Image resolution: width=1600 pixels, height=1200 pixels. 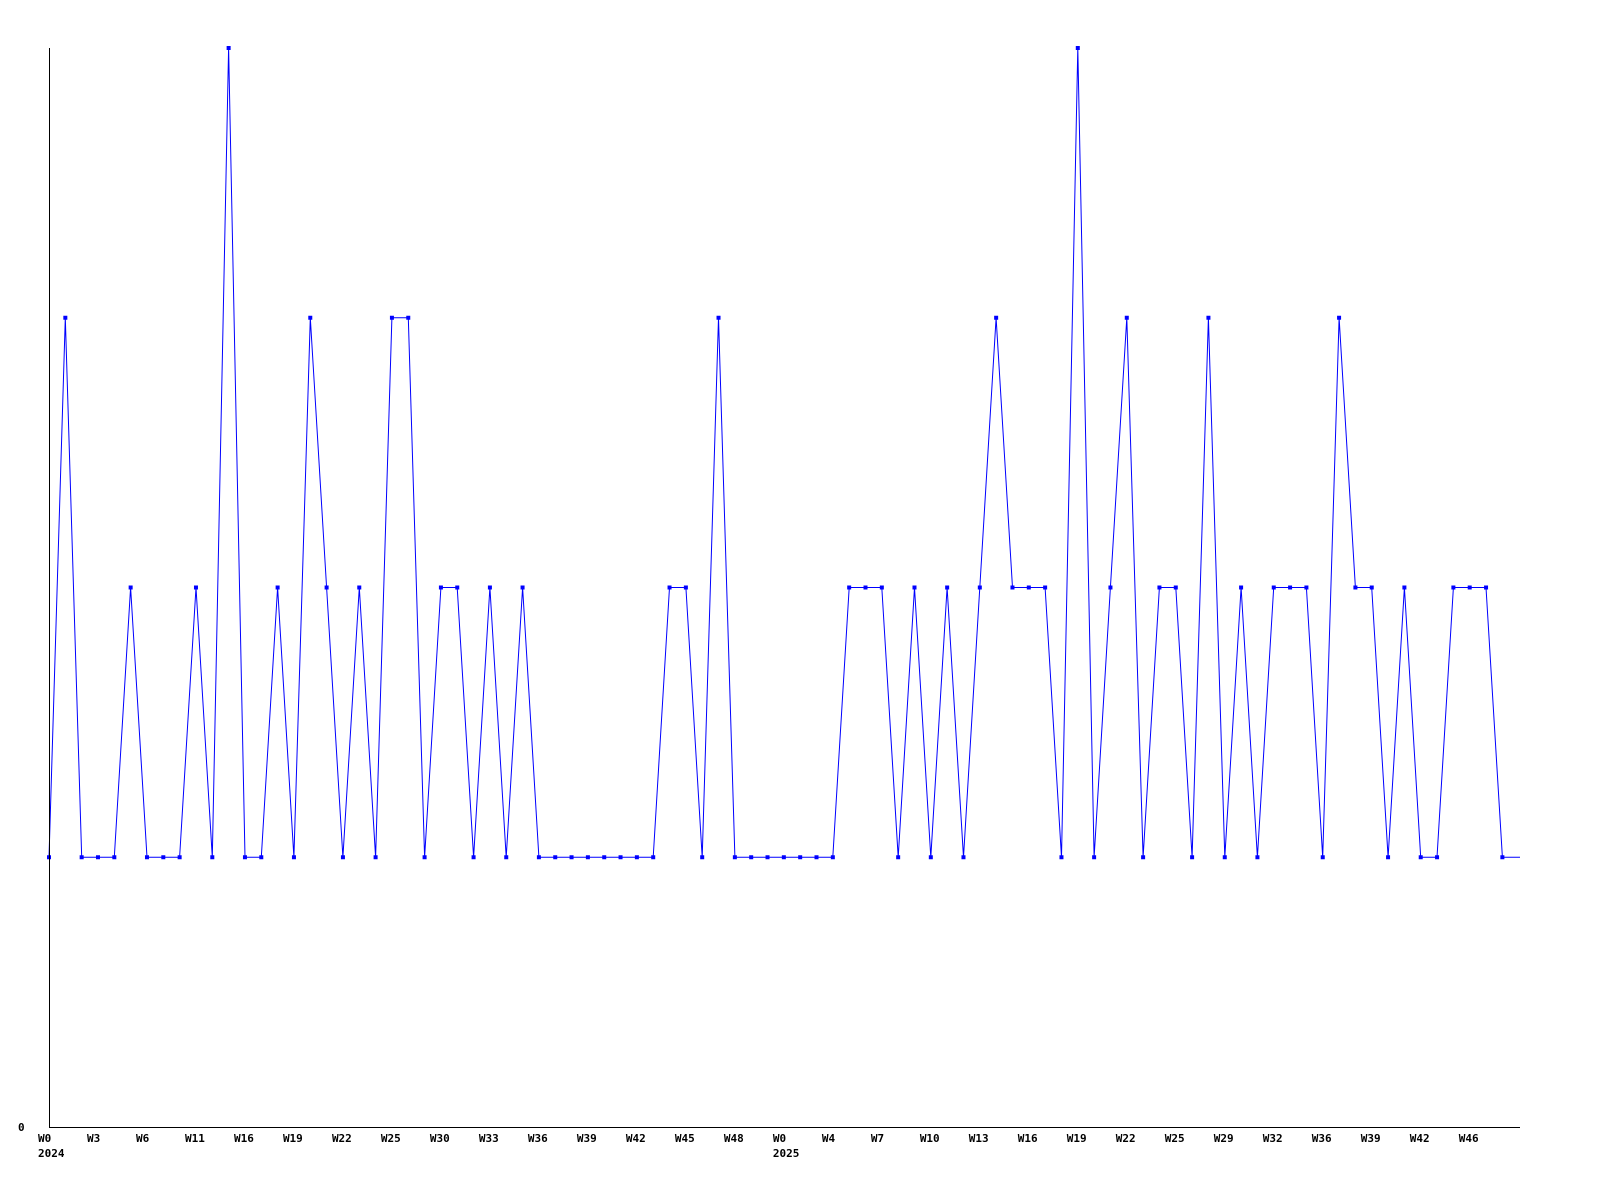 What do you see at coordinates (1469, 1138) in the screenshot?
I see `x-tick-label: W46` at bounding box center [1469, 1138].